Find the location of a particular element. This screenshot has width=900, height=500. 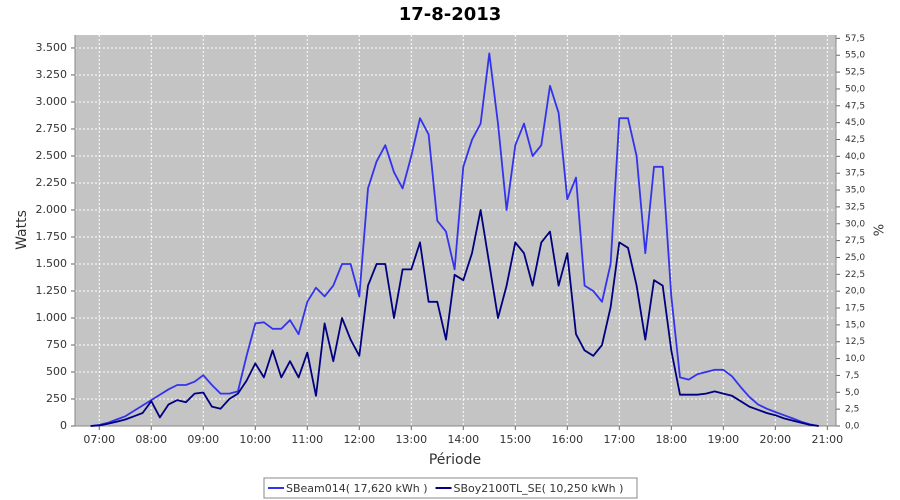

x-tick-label: 08:00 is located at coordinates (151, 439).